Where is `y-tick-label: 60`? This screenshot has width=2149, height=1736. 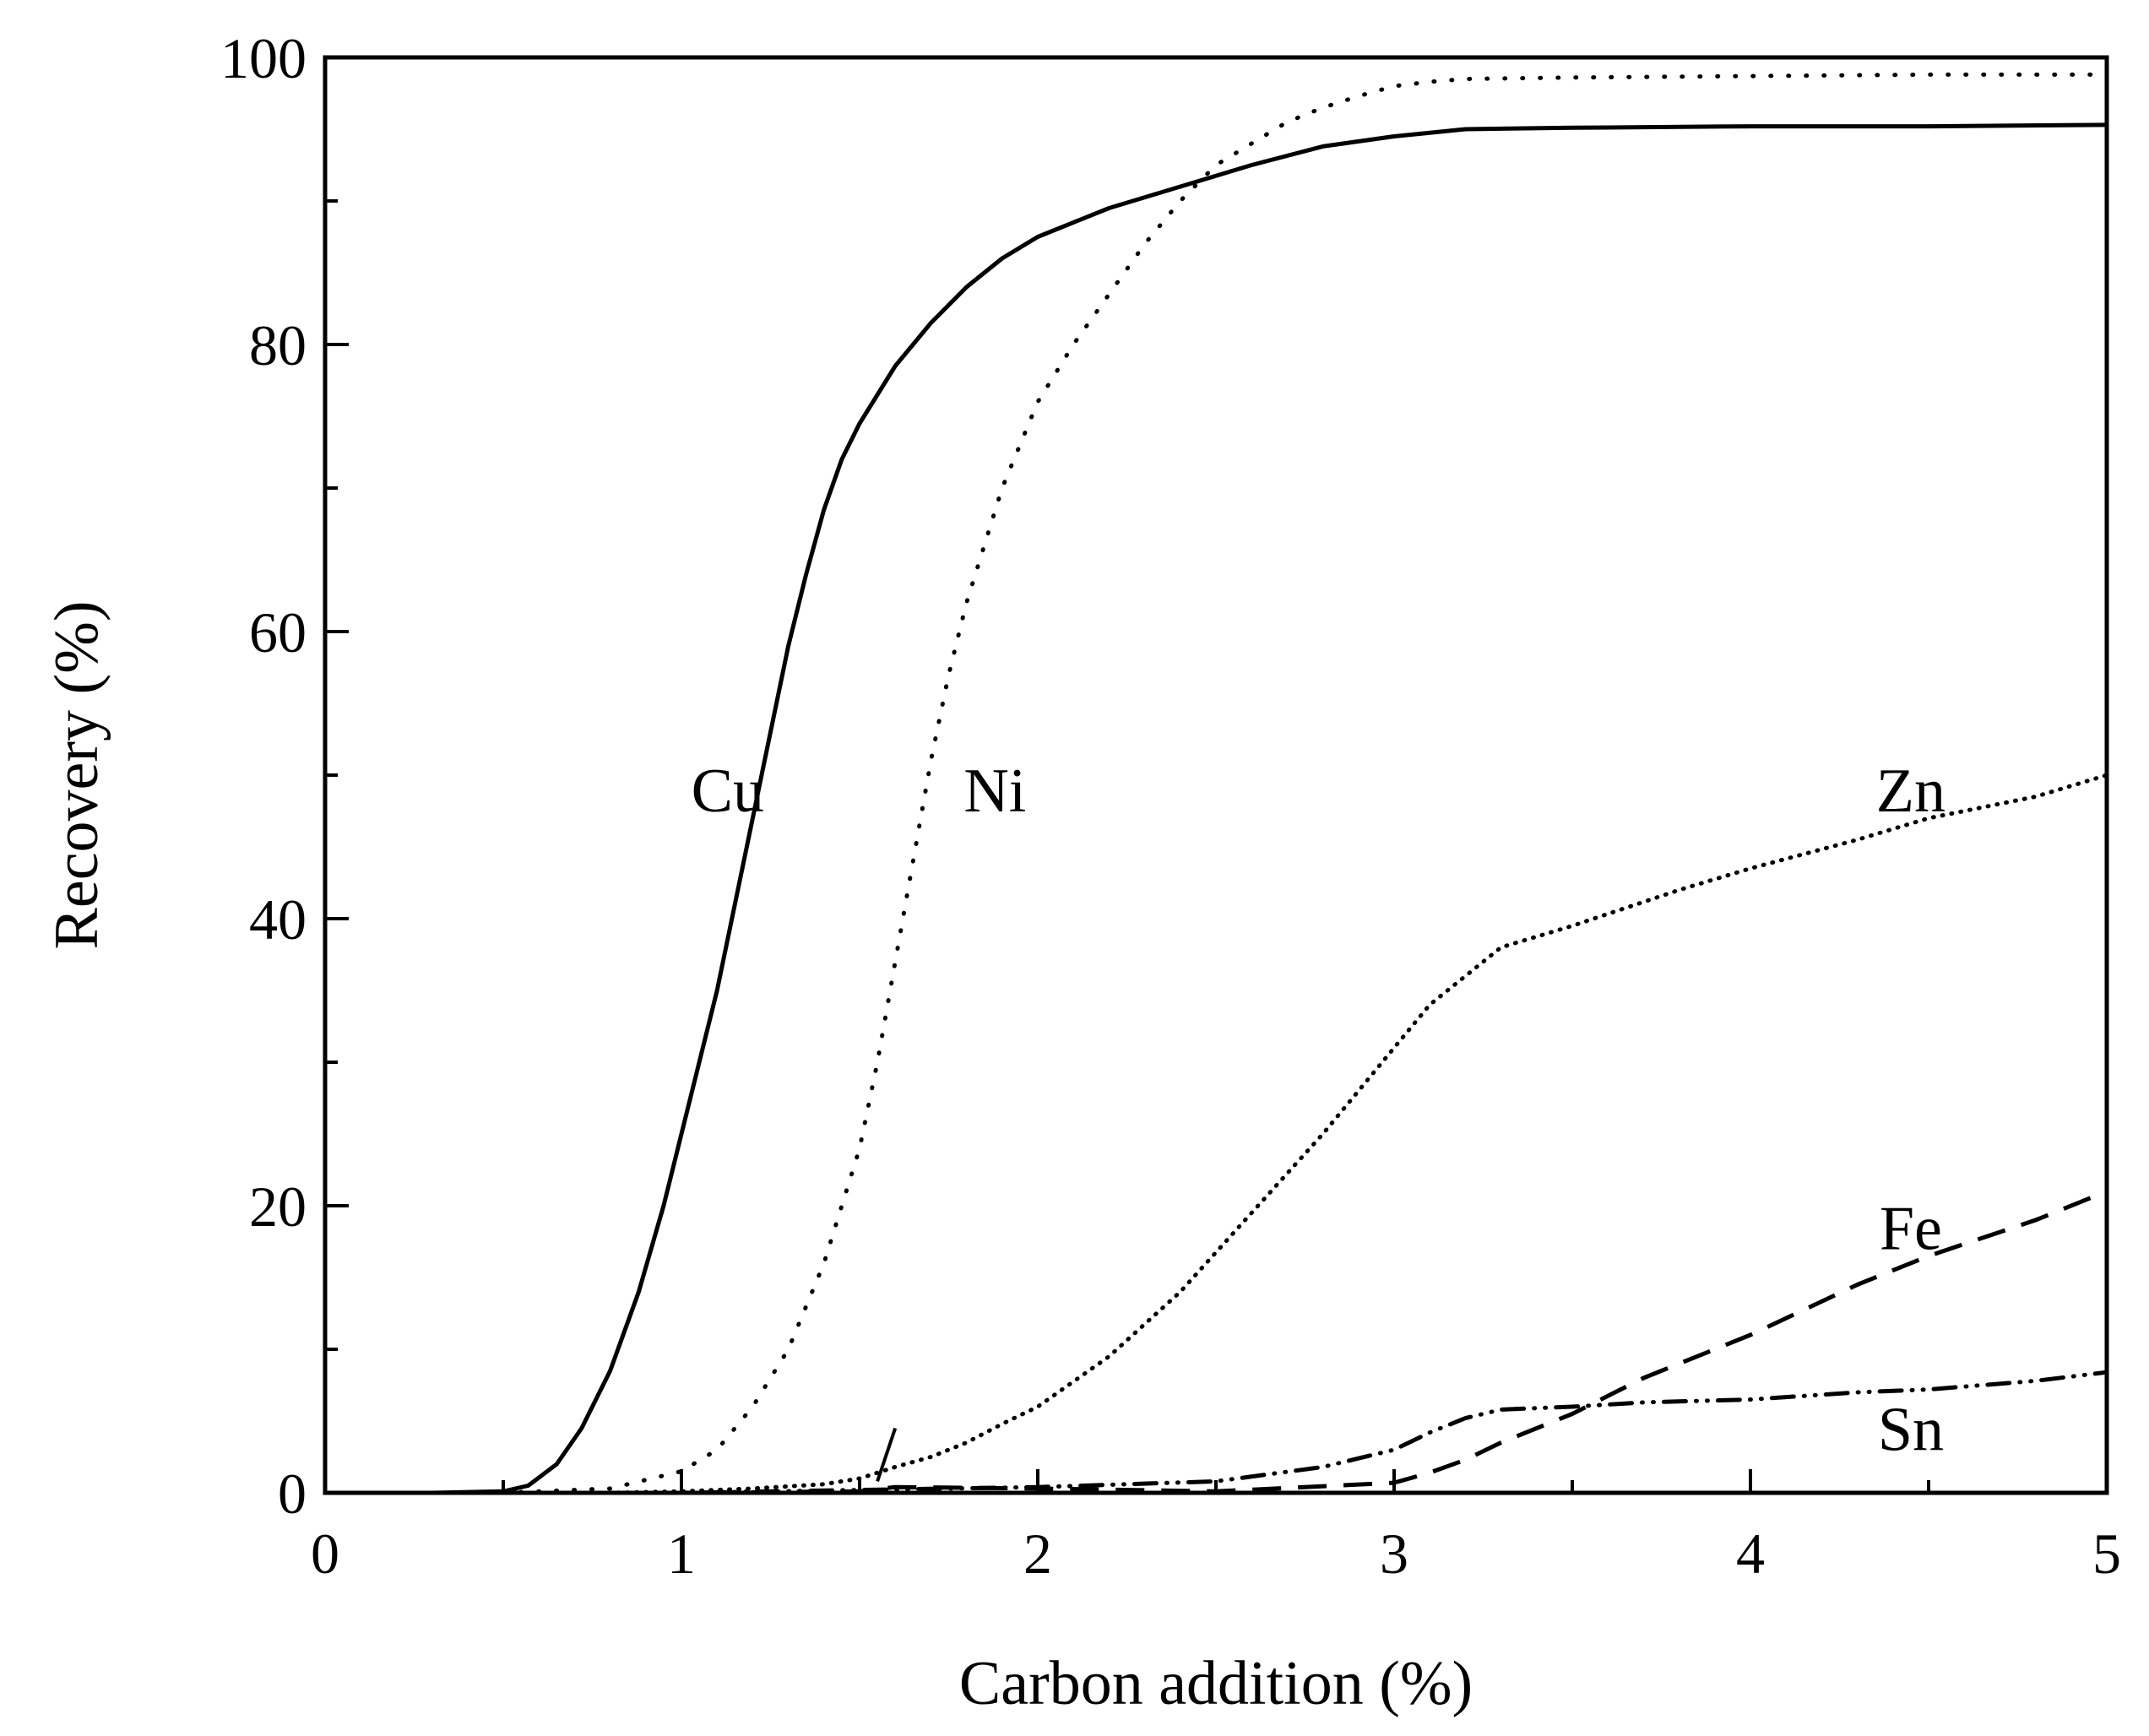
y-tick-label: 60 is located at coordinates (278, 633).